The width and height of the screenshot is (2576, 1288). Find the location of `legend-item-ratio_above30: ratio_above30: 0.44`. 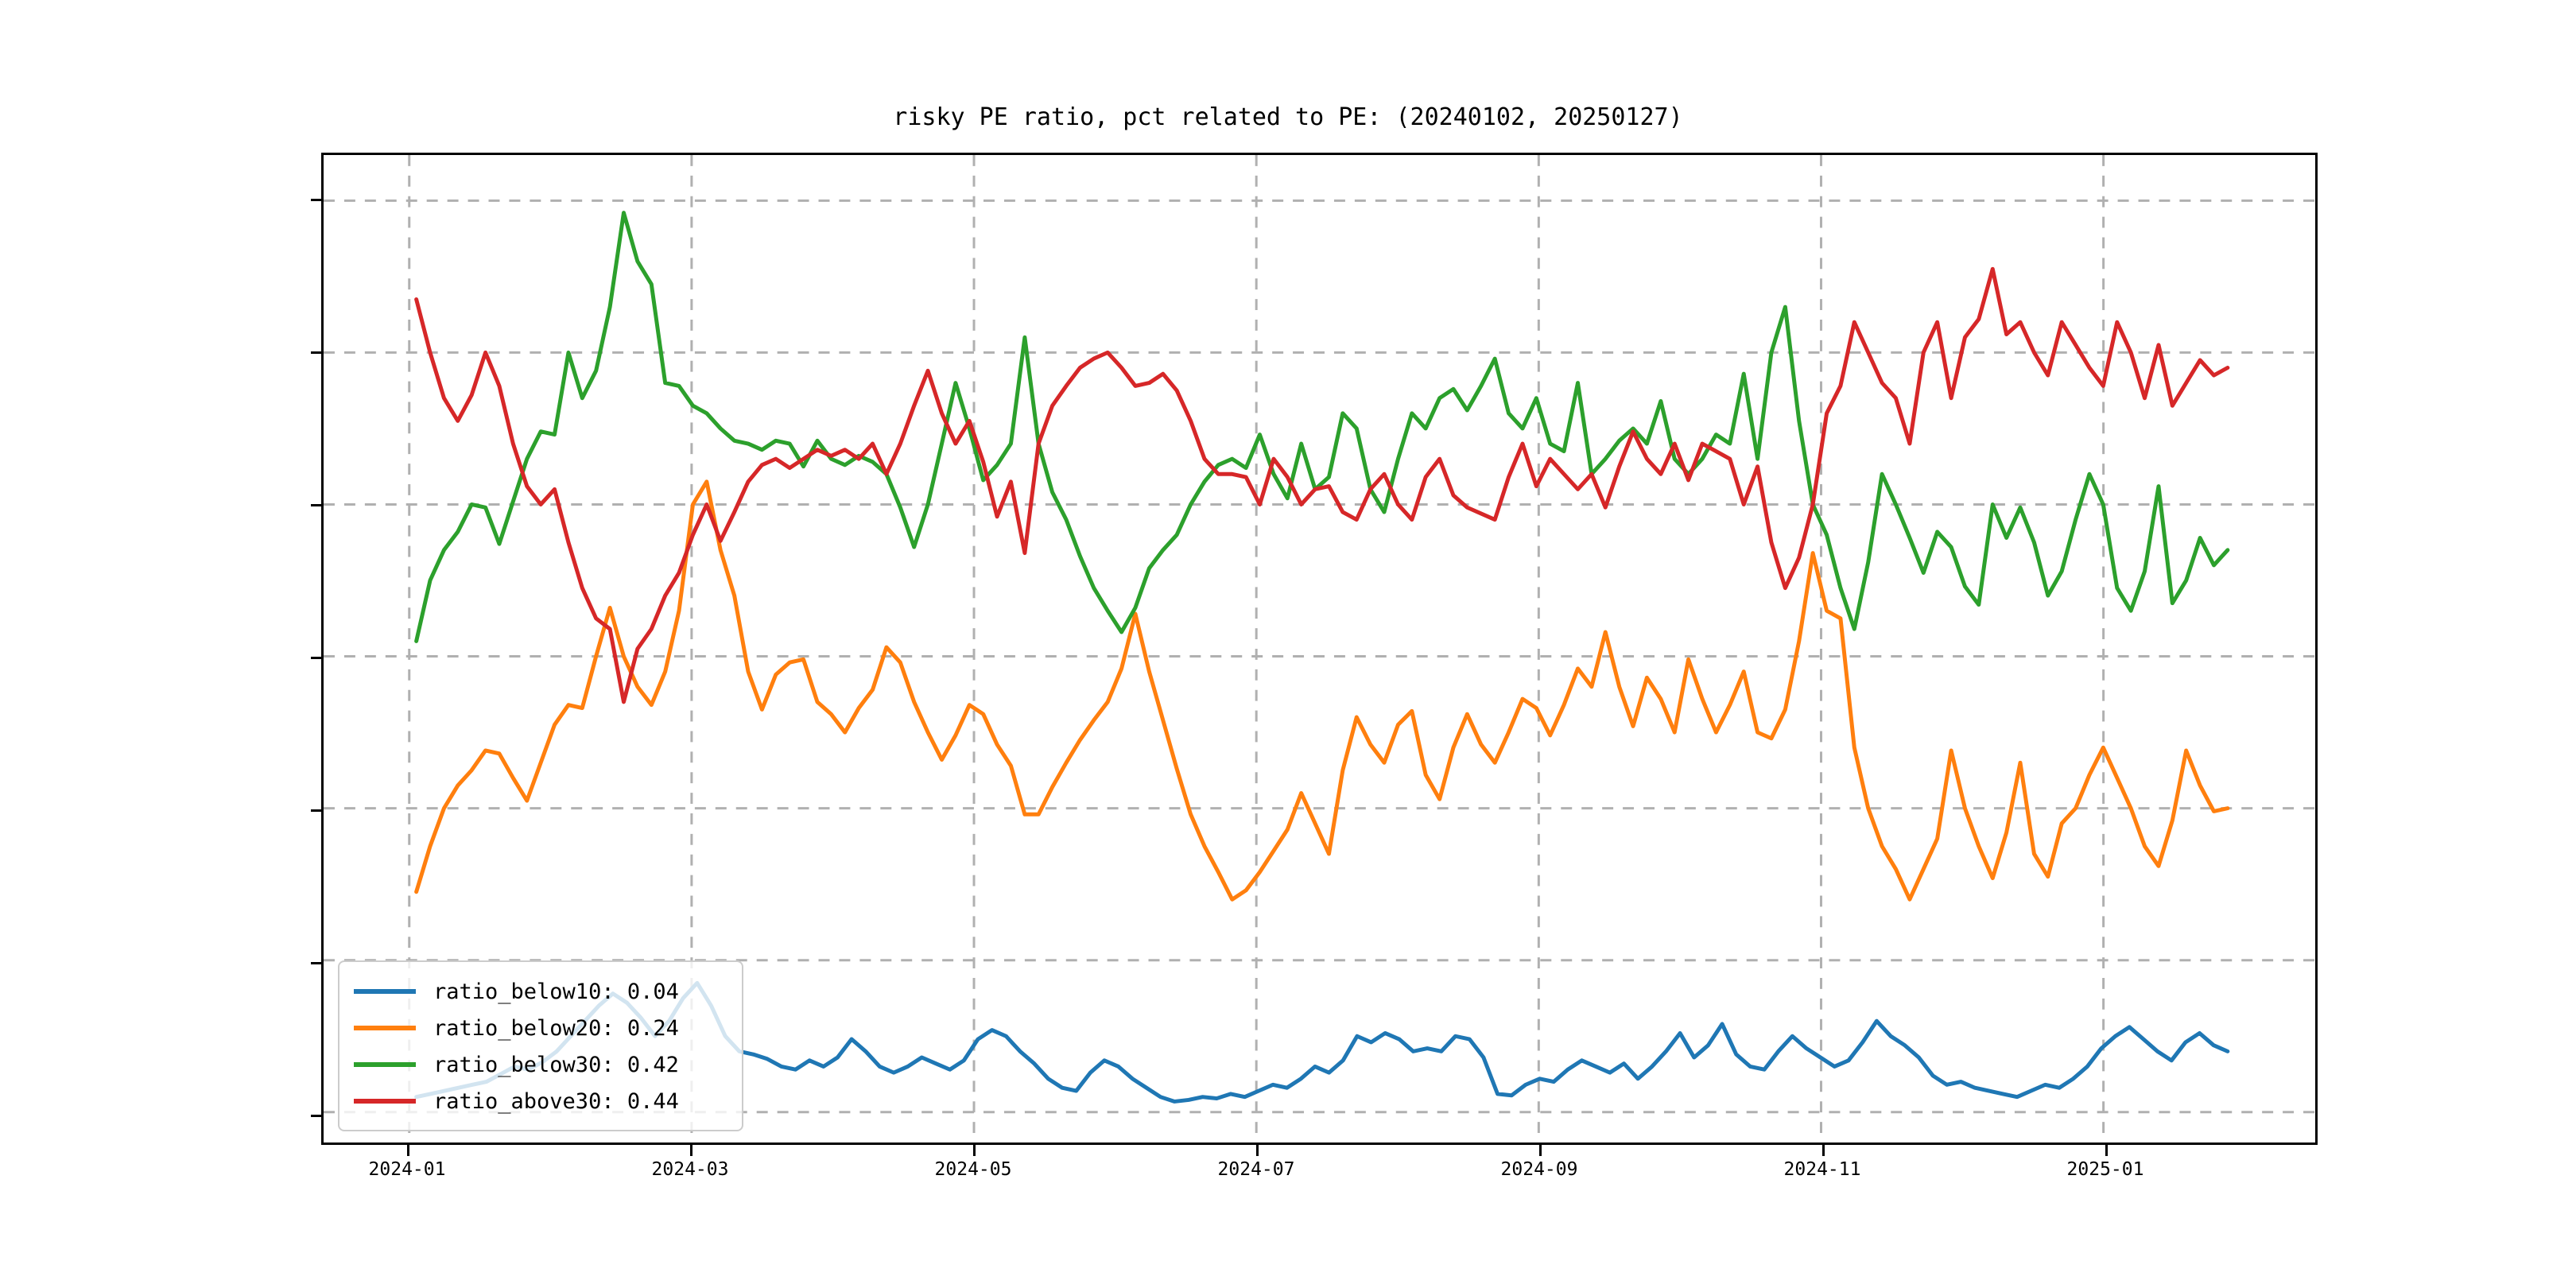

legend-item-ratio_above30: ratio_above30: 0.44 is located at coordinates (541, 1101).